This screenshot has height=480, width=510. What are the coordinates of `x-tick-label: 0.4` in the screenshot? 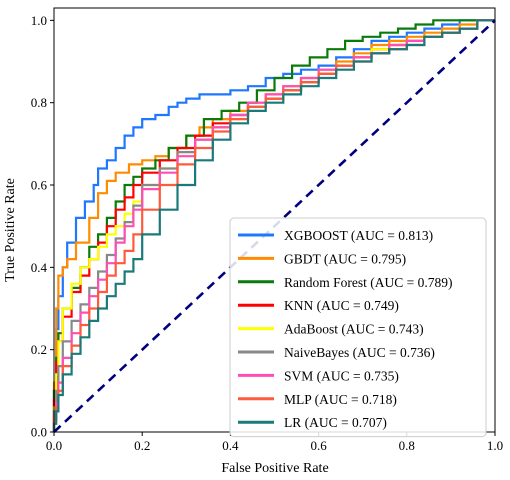 It's located at (230, 445).